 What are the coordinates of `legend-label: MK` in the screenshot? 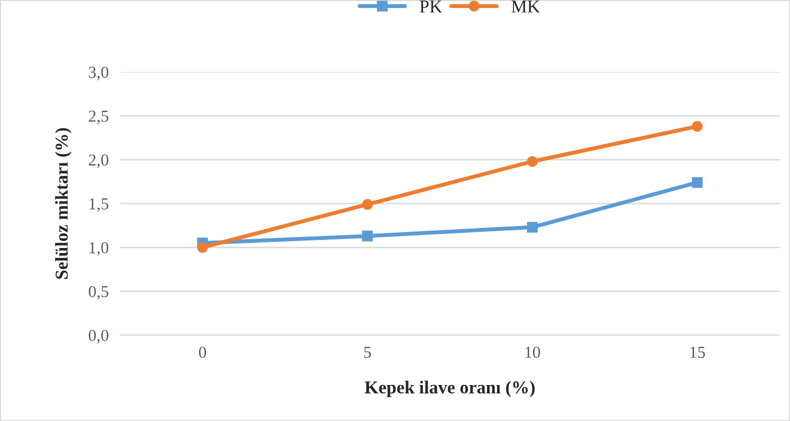 It's located at (526, 6).